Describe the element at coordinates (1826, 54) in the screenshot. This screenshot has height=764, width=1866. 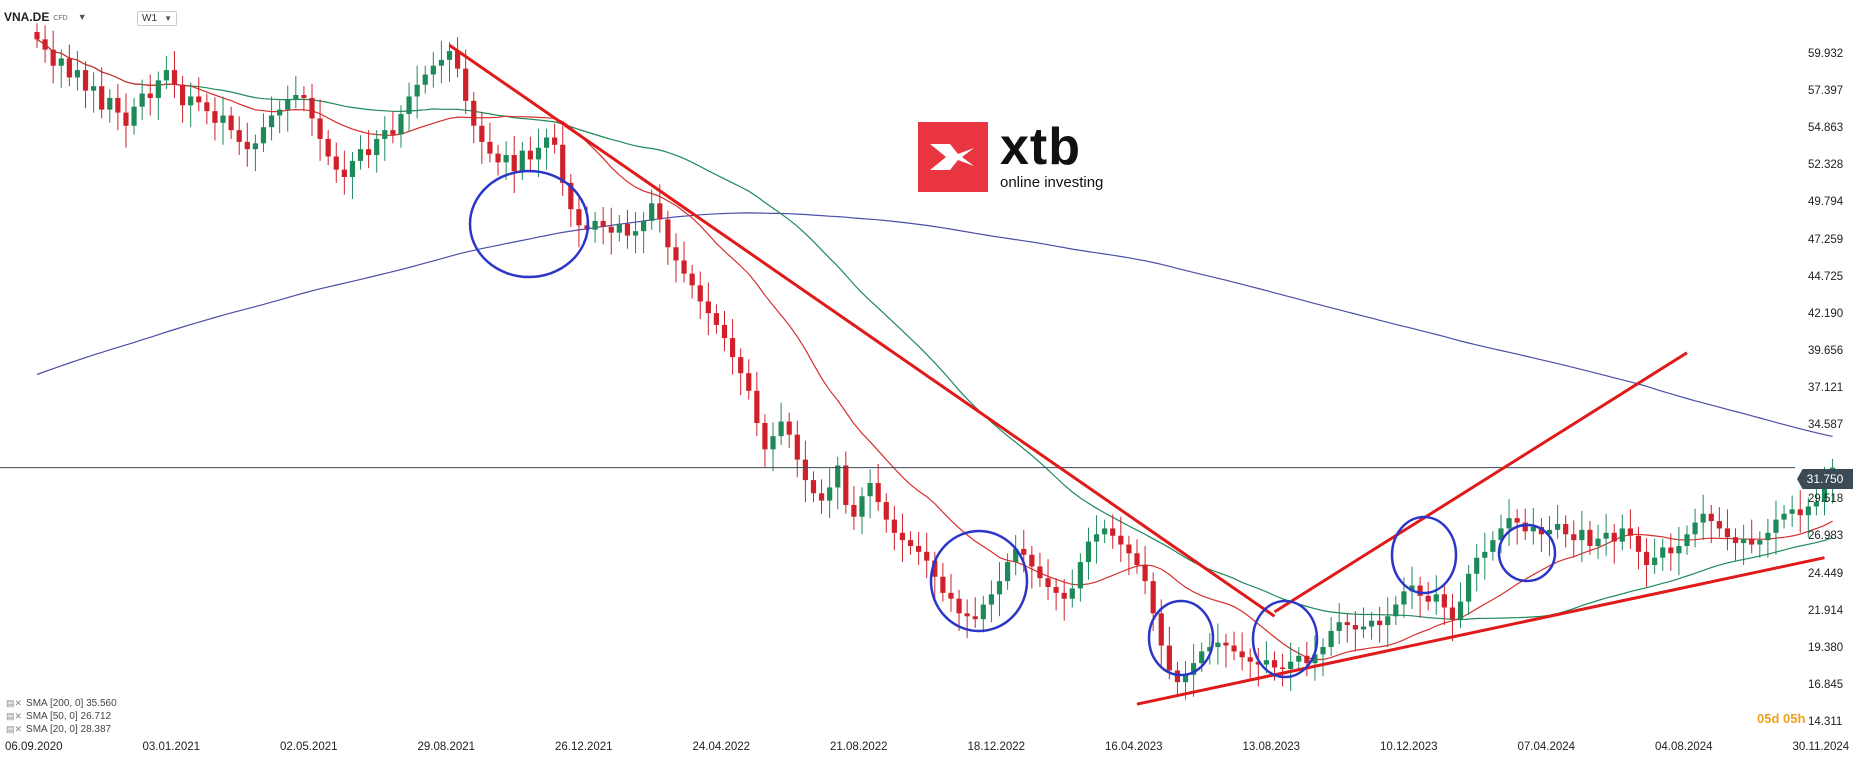
I see `y-tick-label: 59.932` at that location.